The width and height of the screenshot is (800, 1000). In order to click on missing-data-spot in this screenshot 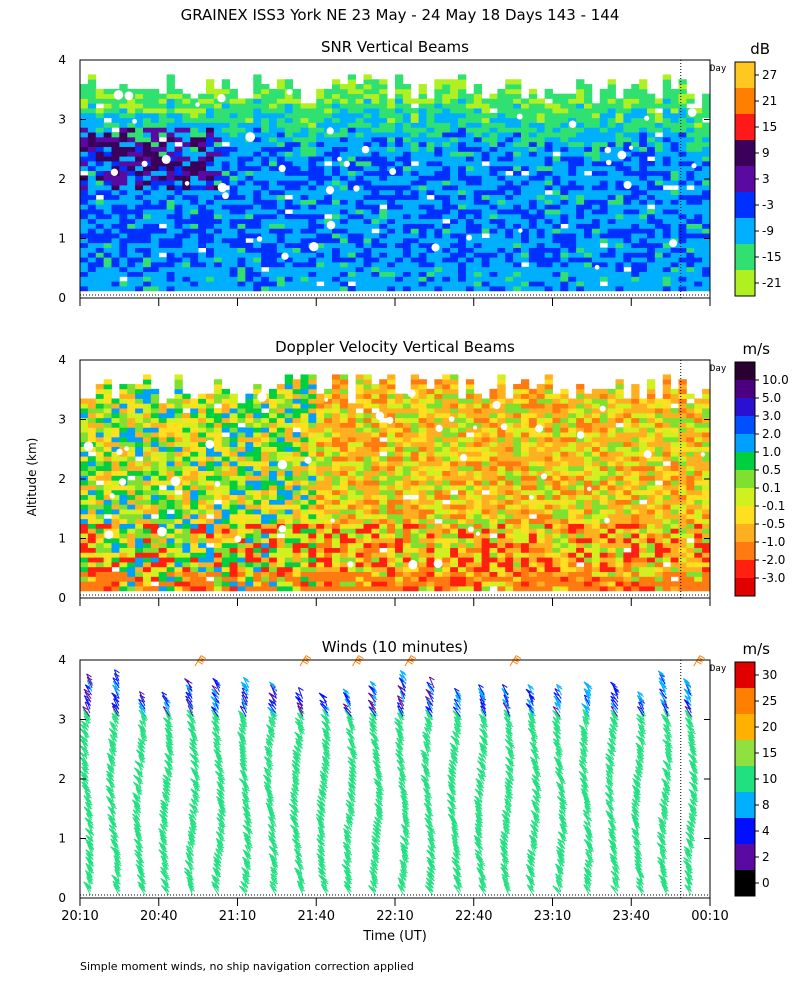, I will do `click(622, 155)`.